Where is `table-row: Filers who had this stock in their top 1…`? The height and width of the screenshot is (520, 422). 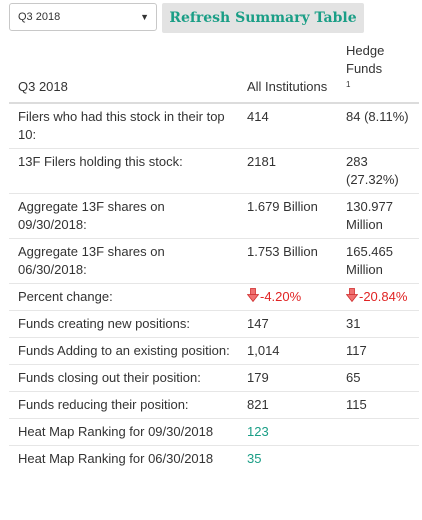
table-row: Filers who had this stock in their top 1… is located at coordinates (214, 126).